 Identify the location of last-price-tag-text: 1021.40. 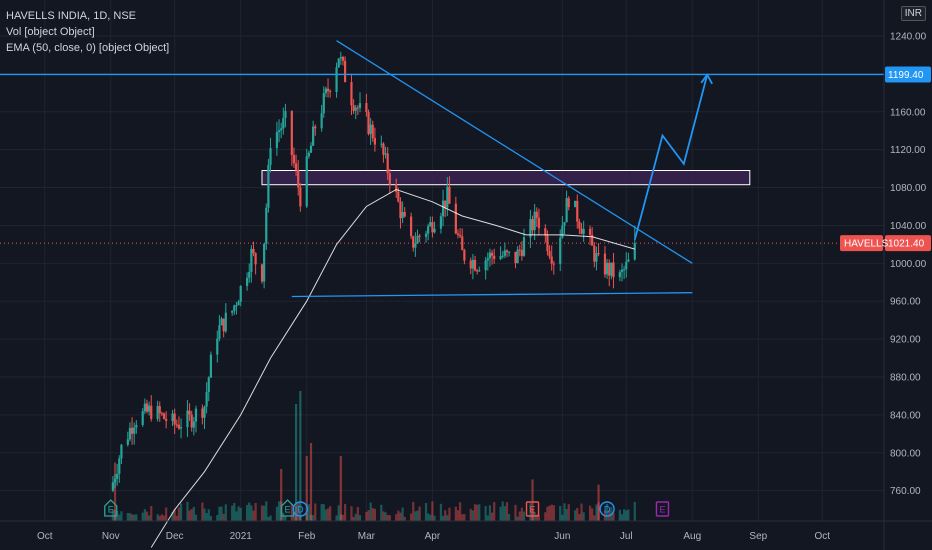
(906, 244).